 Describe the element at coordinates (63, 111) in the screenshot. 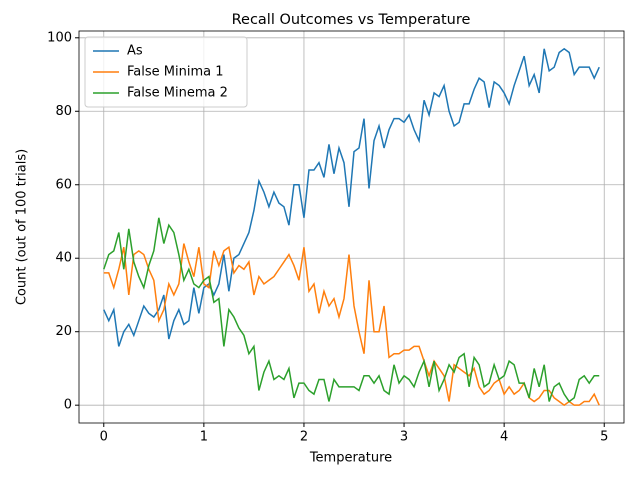

I see `y-tick-label: 80` at that location.